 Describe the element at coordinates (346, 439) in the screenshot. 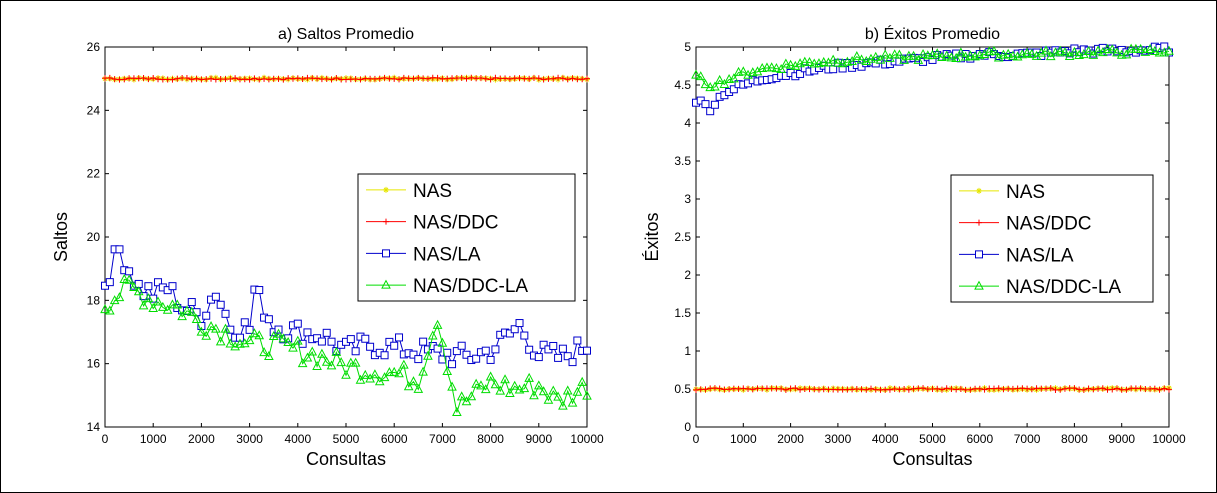

I see `x-tick-label: 5000` at that location.